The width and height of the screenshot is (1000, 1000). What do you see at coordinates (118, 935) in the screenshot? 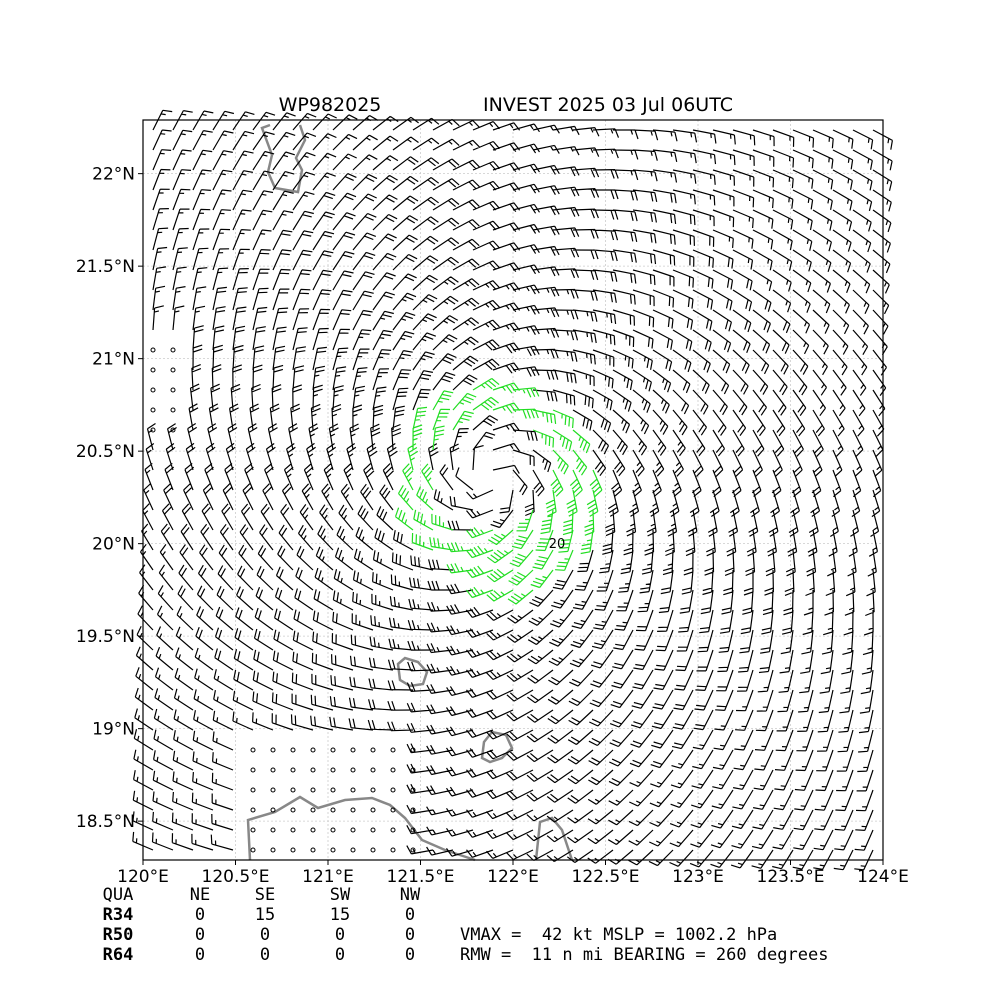
I see `row-label: R50` at bounding box center [118, 935].